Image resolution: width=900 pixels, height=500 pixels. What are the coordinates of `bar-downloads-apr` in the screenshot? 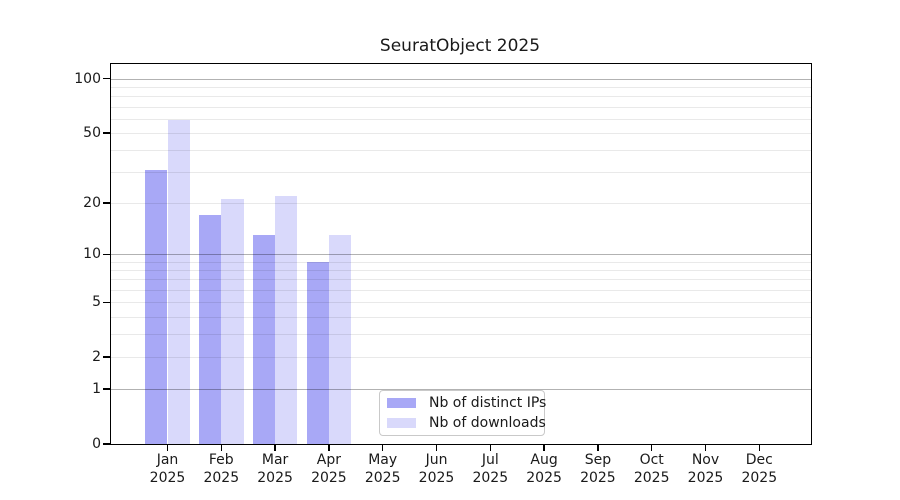 It's located at (340, 339).